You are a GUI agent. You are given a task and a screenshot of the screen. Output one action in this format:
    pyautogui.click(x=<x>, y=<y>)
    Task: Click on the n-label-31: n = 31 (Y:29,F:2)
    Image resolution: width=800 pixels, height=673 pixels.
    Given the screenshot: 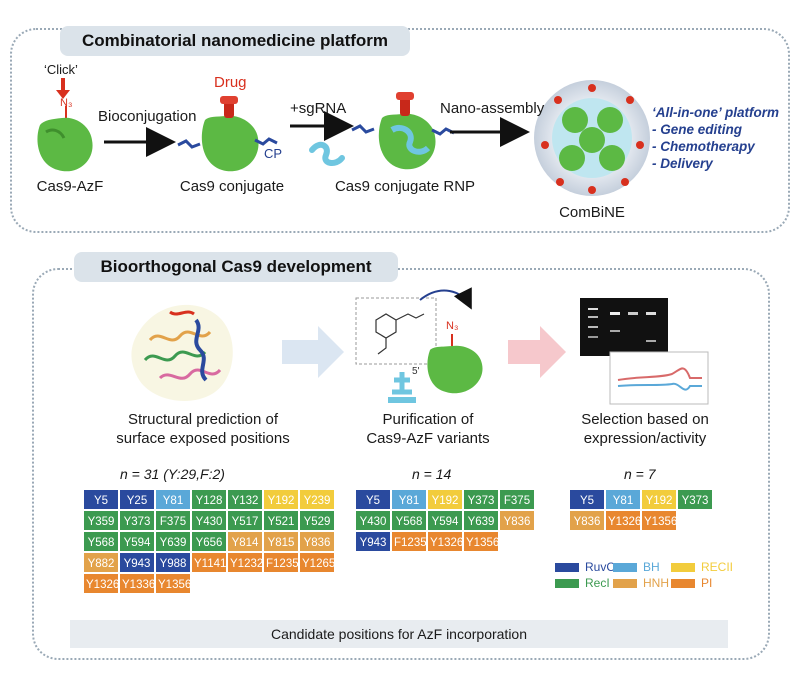 What is the action you would take?
    pyautogui.click(x=172, y=474)
    